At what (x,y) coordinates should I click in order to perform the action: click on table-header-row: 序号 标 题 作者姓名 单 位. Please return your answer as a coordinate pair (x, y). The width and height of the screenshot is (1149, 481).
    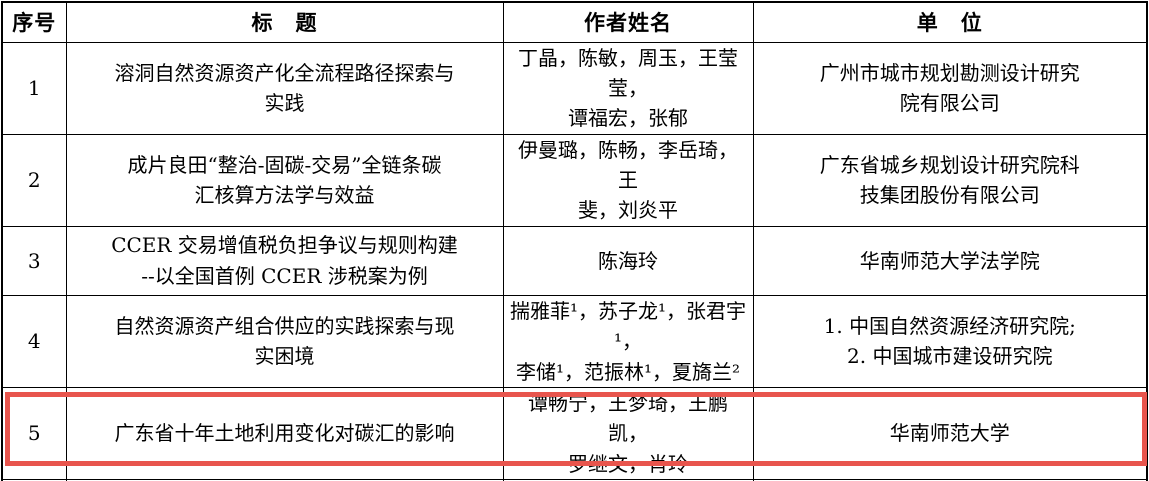
    Looking at the image, I should click on (574, 22).